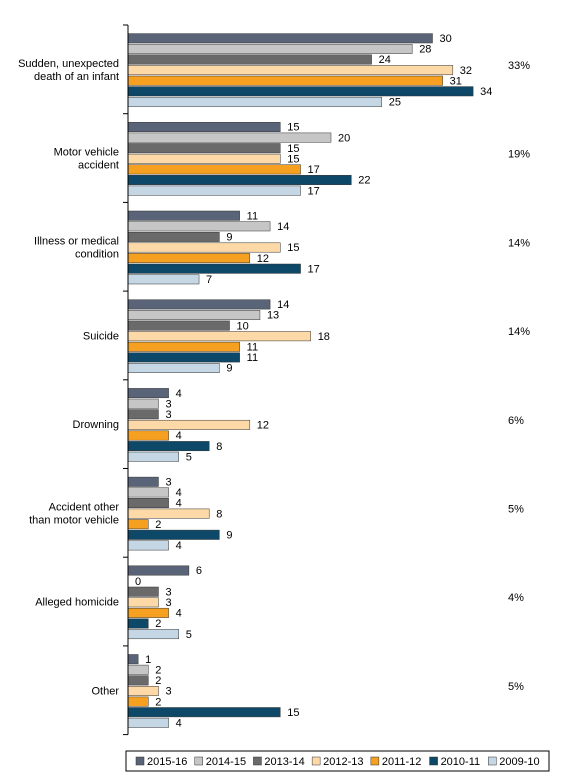  What do you see at coordinates (76, 77) in the screenshot?
I see `category-label-line: death of an infant` at bounding box center [76, 77].